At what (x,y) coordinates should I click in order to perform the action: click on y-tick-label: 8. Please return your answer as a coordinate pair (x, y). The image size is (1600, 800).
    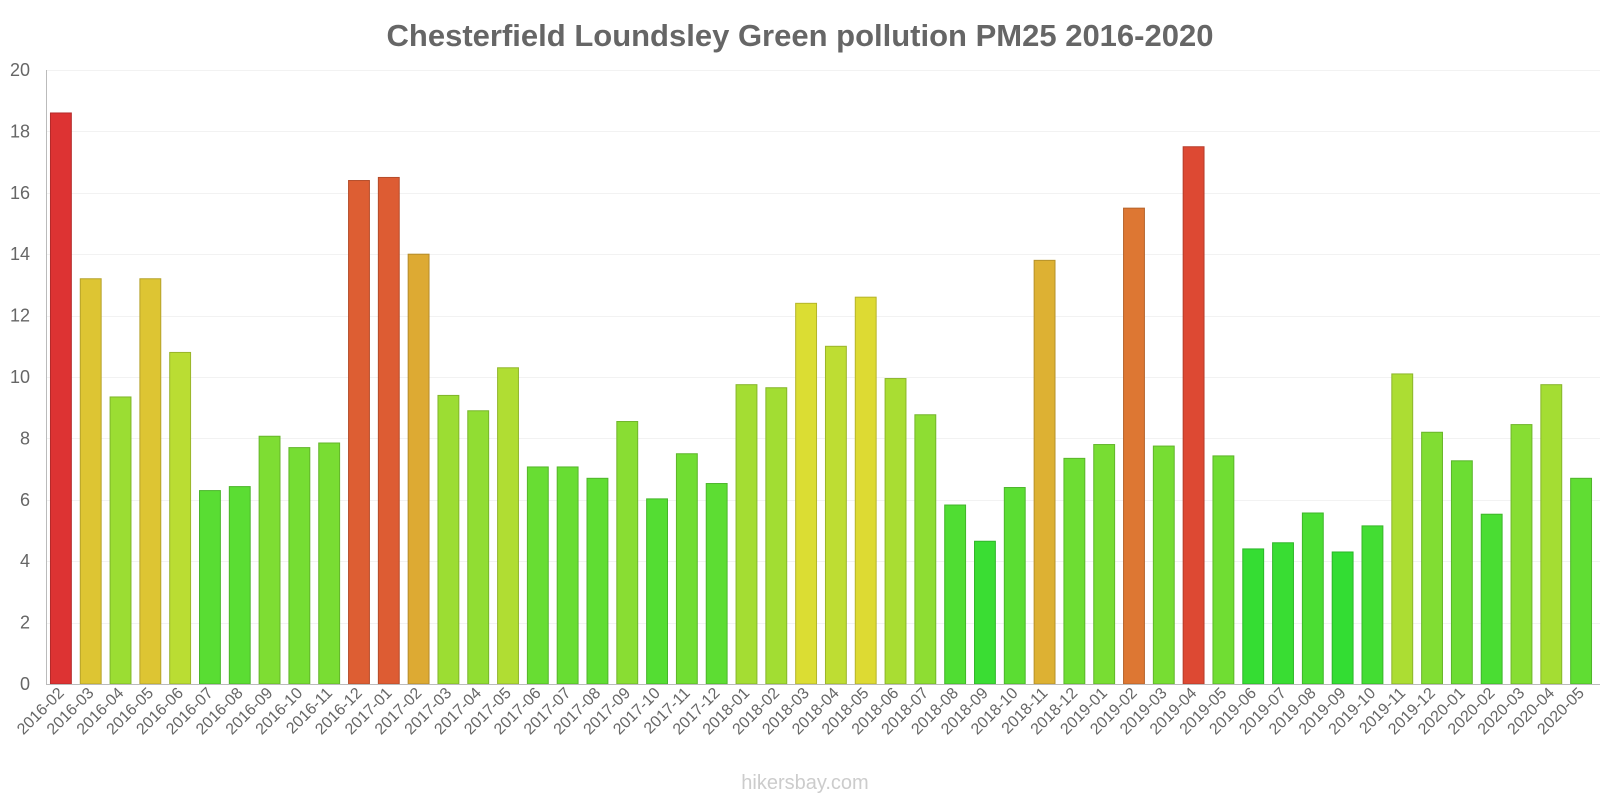
    Looking at the image, I should click on (25, 438).